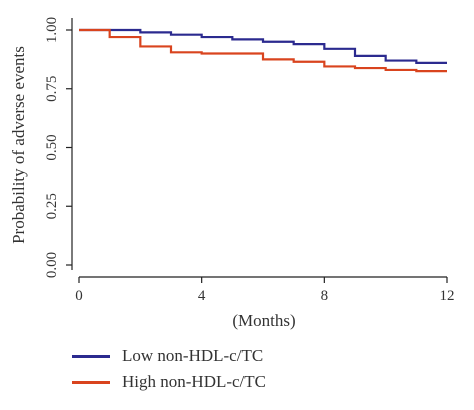 The width and height of the screenshot is (474, 410). What do you see at coordinates (263, 320) in the screenshot?
I see `x-axis-label: (Months)` at bounding box center [263, 320].